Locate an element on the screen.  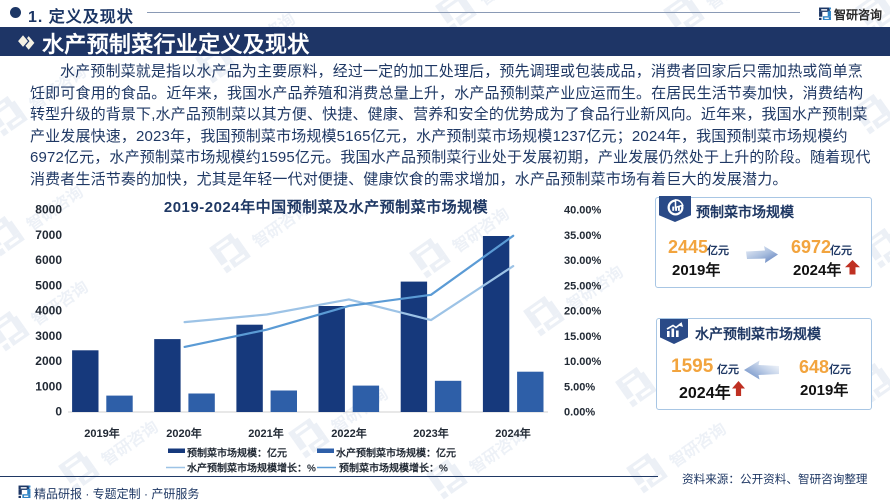
svg-text: 2024年 is located at coordinates (512, 433).